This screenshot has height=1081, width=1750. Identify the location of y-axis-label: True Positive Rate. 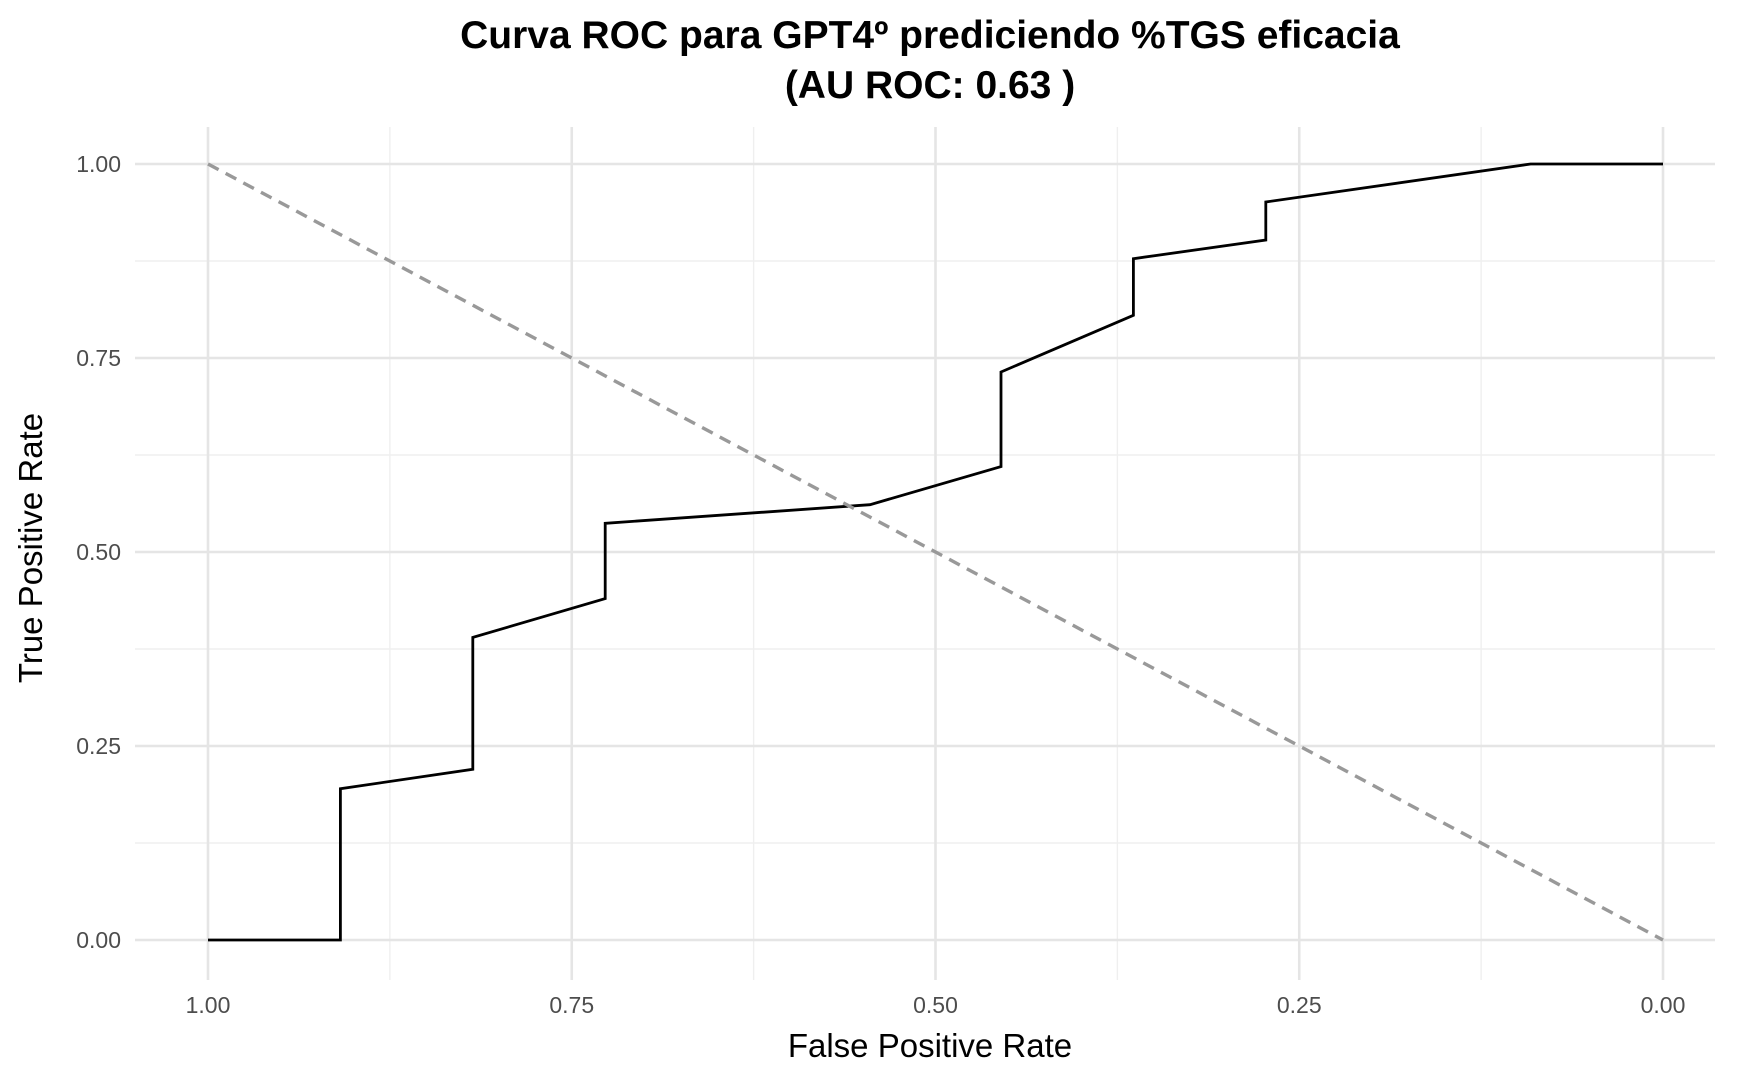
(30, 548).